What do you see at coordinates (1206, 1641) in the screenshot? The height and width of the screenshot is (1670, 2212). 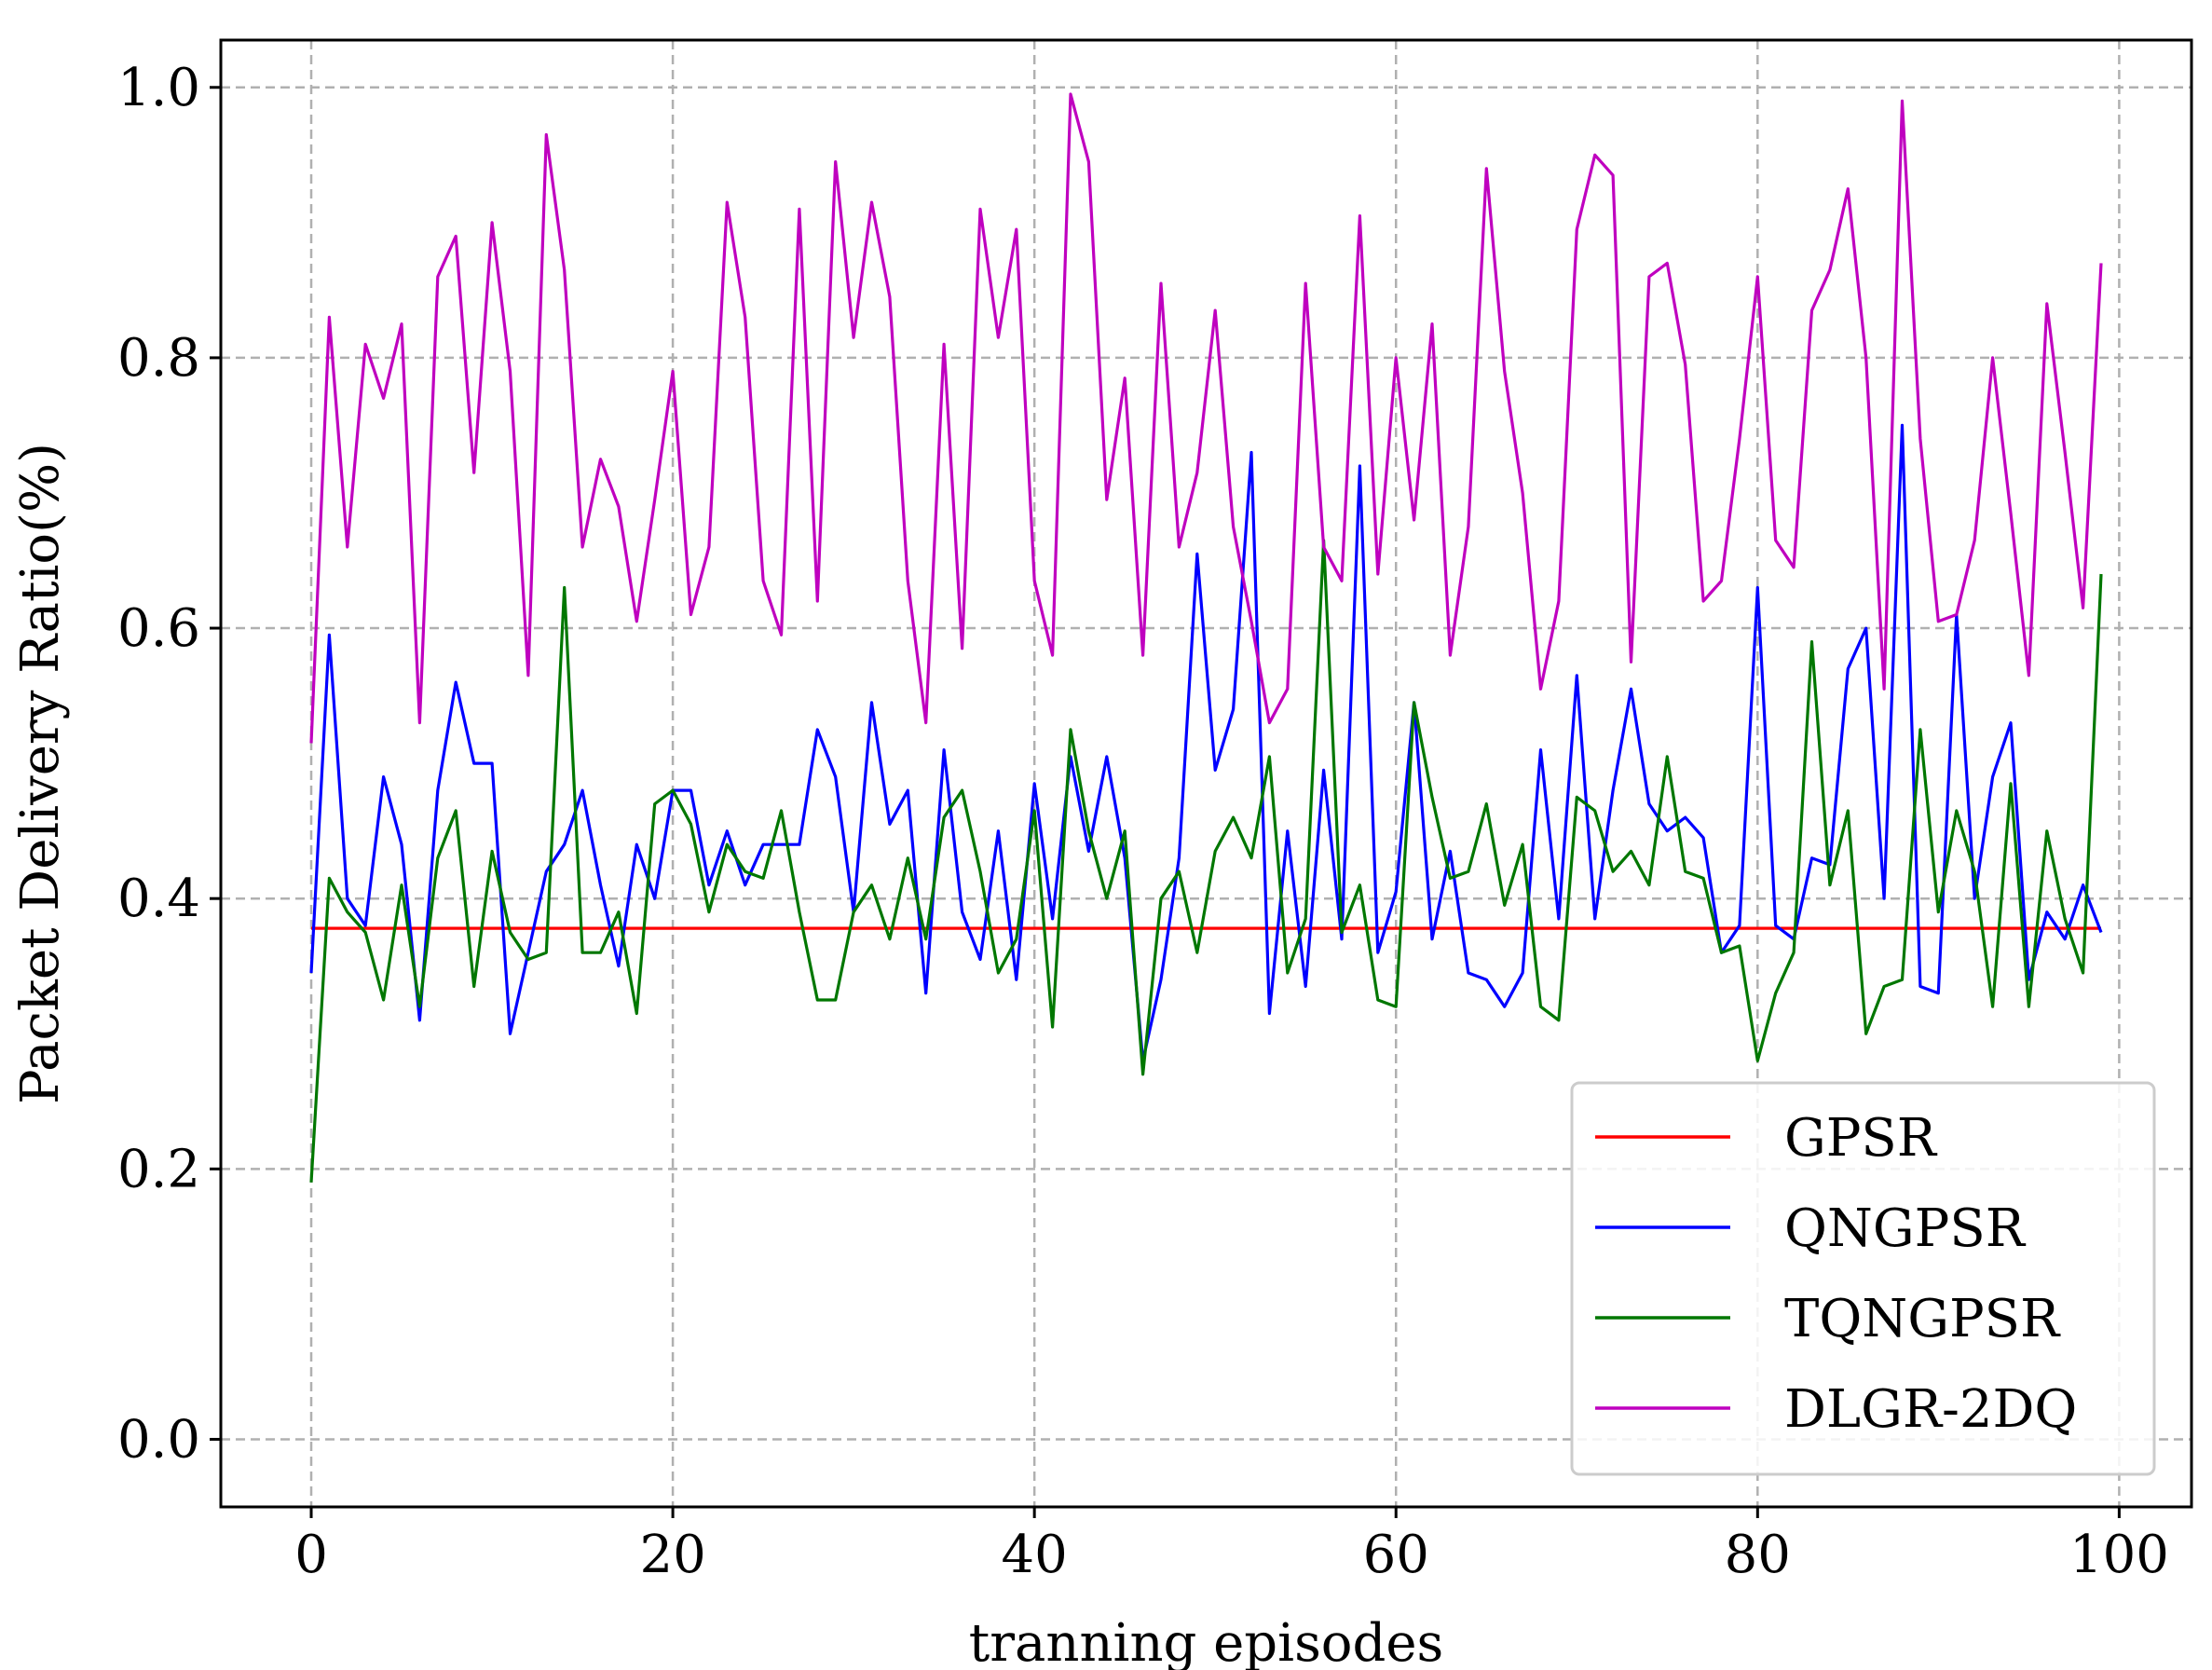 I see `x-axis-label: tranning episodes` at bounding box center [1206, 1641].